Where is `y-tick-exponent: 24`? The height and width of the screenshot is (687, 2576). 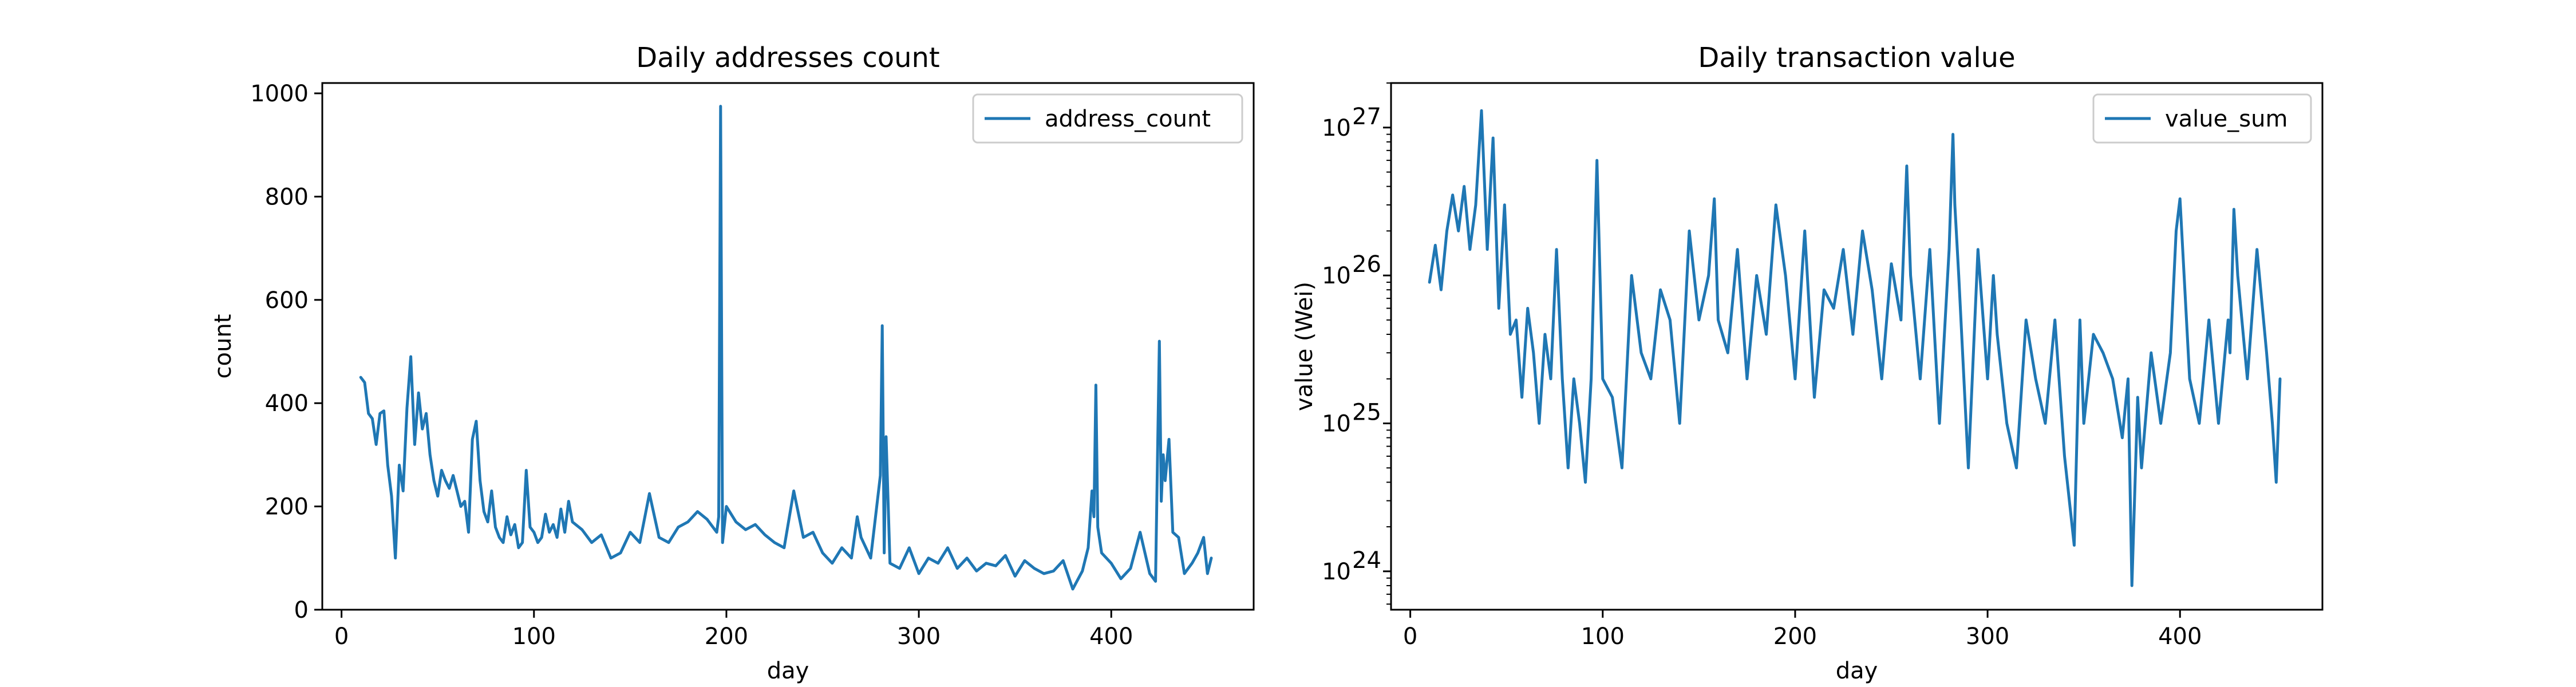
y-tick-exponent: 24 is located at coordinates (1366, 560).